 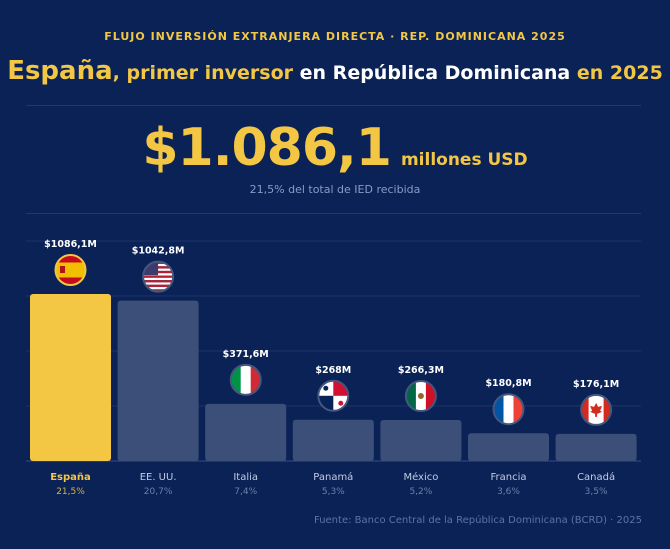 I want to click on headline-part: en 2025, so click(x=619, y=73).